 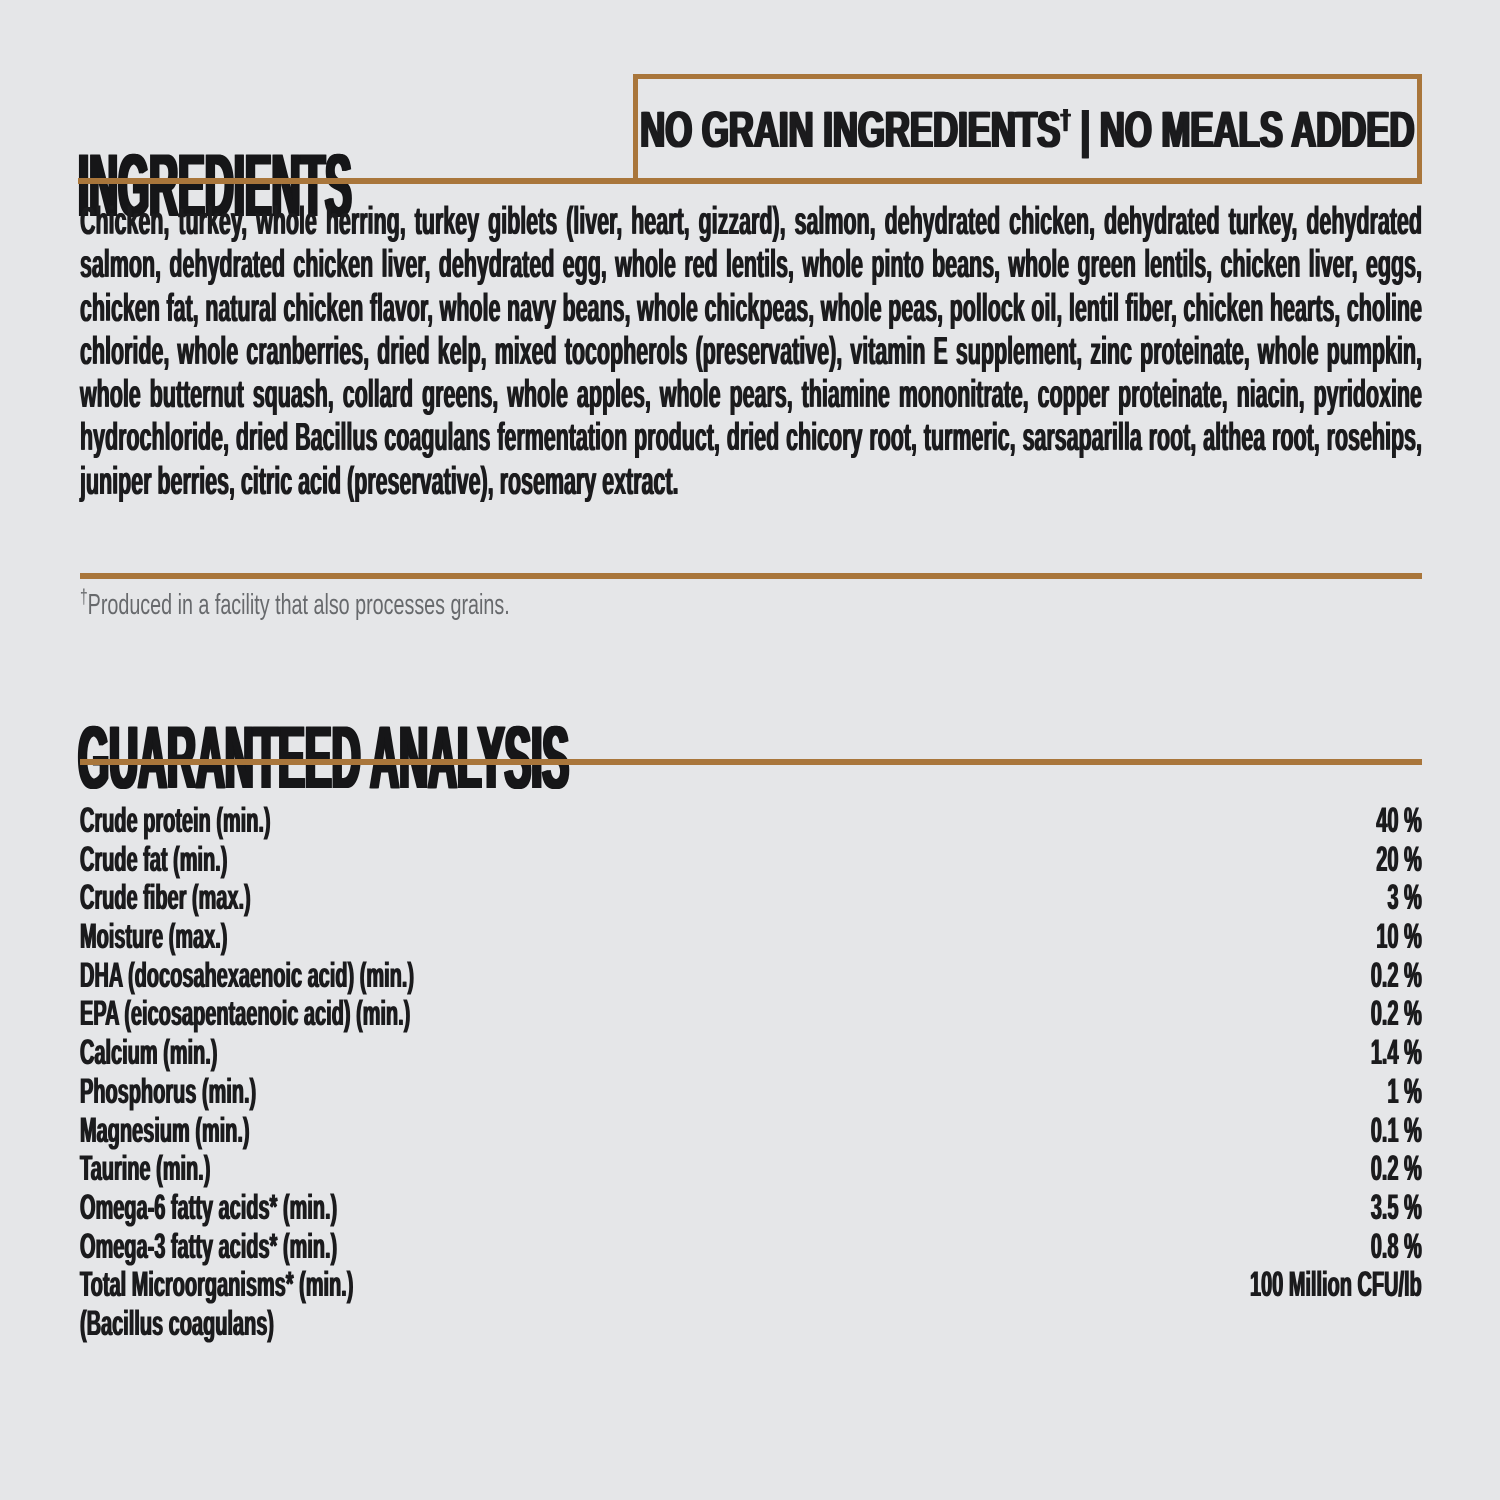 What do you see at coordinates (145, 1169) in the screenshot?
I see `row-label: Taurine (min.)` at bounding box center [145, 1169].